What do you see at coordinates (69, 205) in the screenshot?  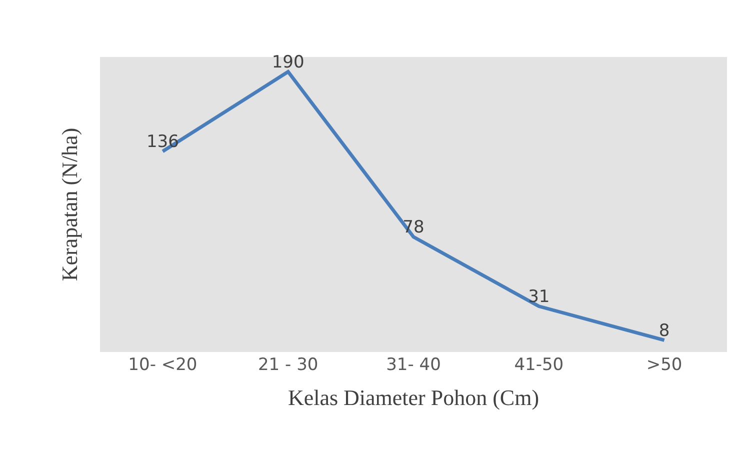 I see `y-axis-title: Kerapatan (N/ha)` at bounding box center [69, 205].